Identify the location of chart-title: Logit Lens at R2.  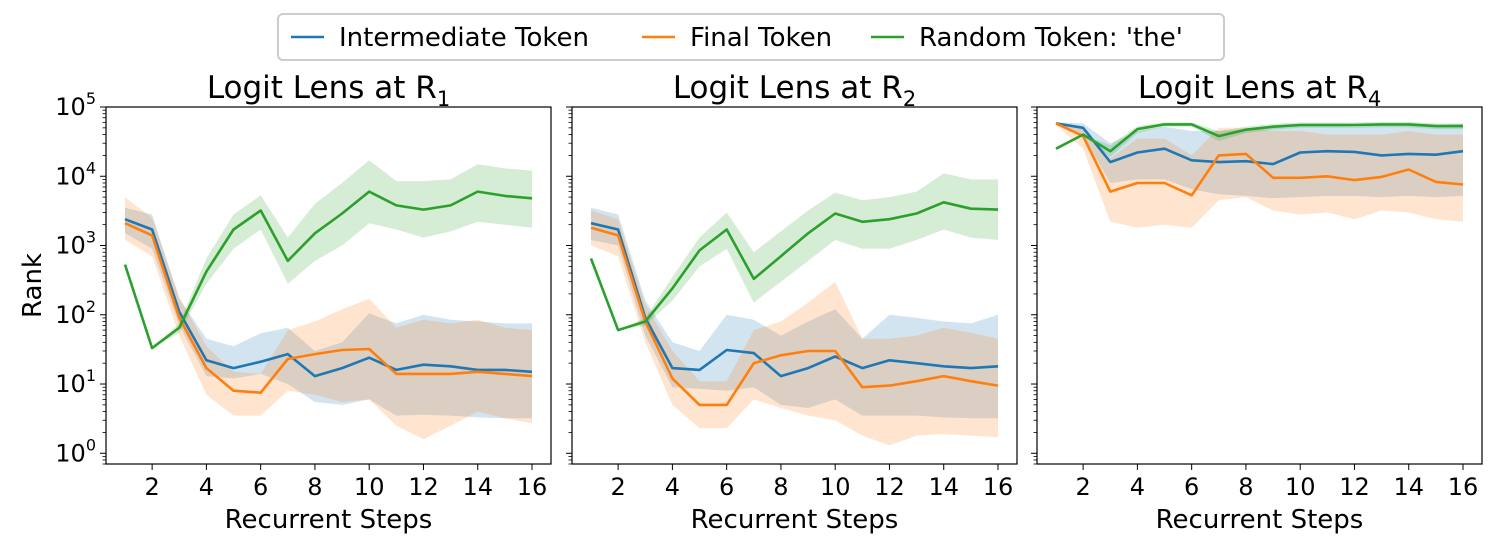
(794, 90).